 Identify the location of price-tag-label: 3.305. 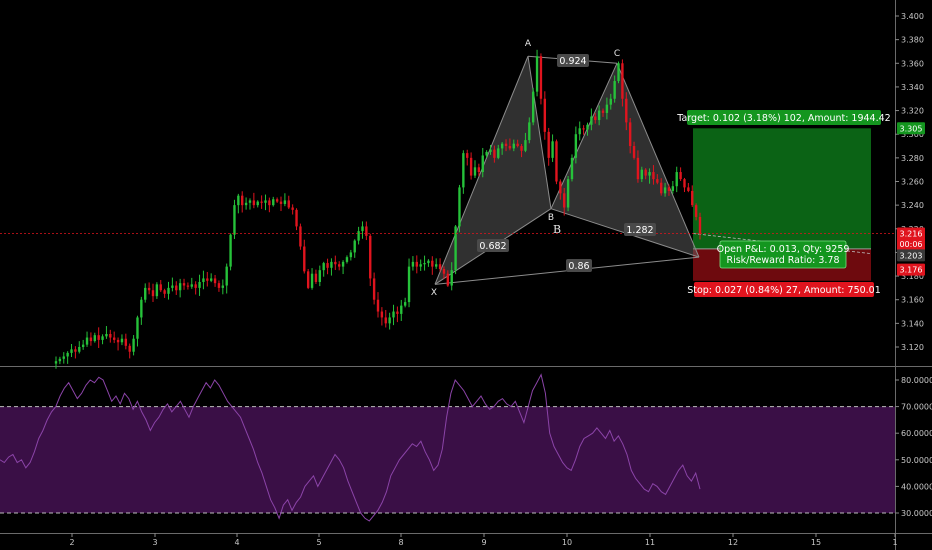
(911, 128).